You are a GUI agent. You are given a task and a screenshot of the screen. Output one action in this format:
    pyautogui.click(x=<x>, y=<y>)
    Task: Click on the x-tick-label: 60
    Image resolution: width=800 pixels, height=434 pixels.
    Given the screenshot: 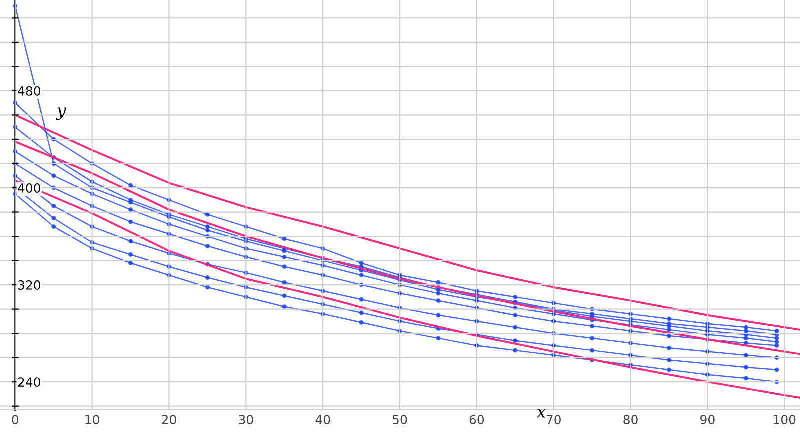 What is the action you would take?
    pyautogui.click(x=477, y=420)
    